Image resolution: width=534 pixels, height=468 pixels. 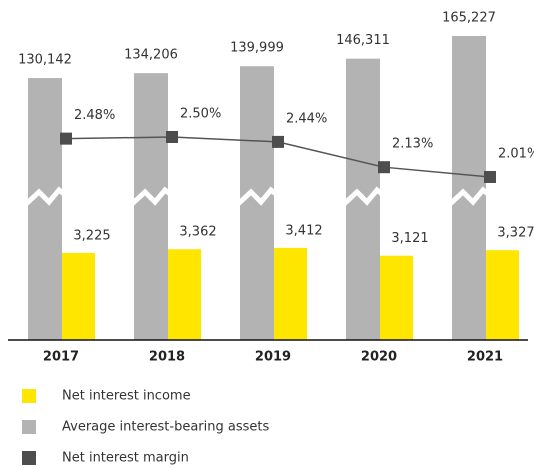 What do you see at coordinates (306, 118) in the screenshot?
I see `margin-label: 2.44%` at bounding box center [306, 118].